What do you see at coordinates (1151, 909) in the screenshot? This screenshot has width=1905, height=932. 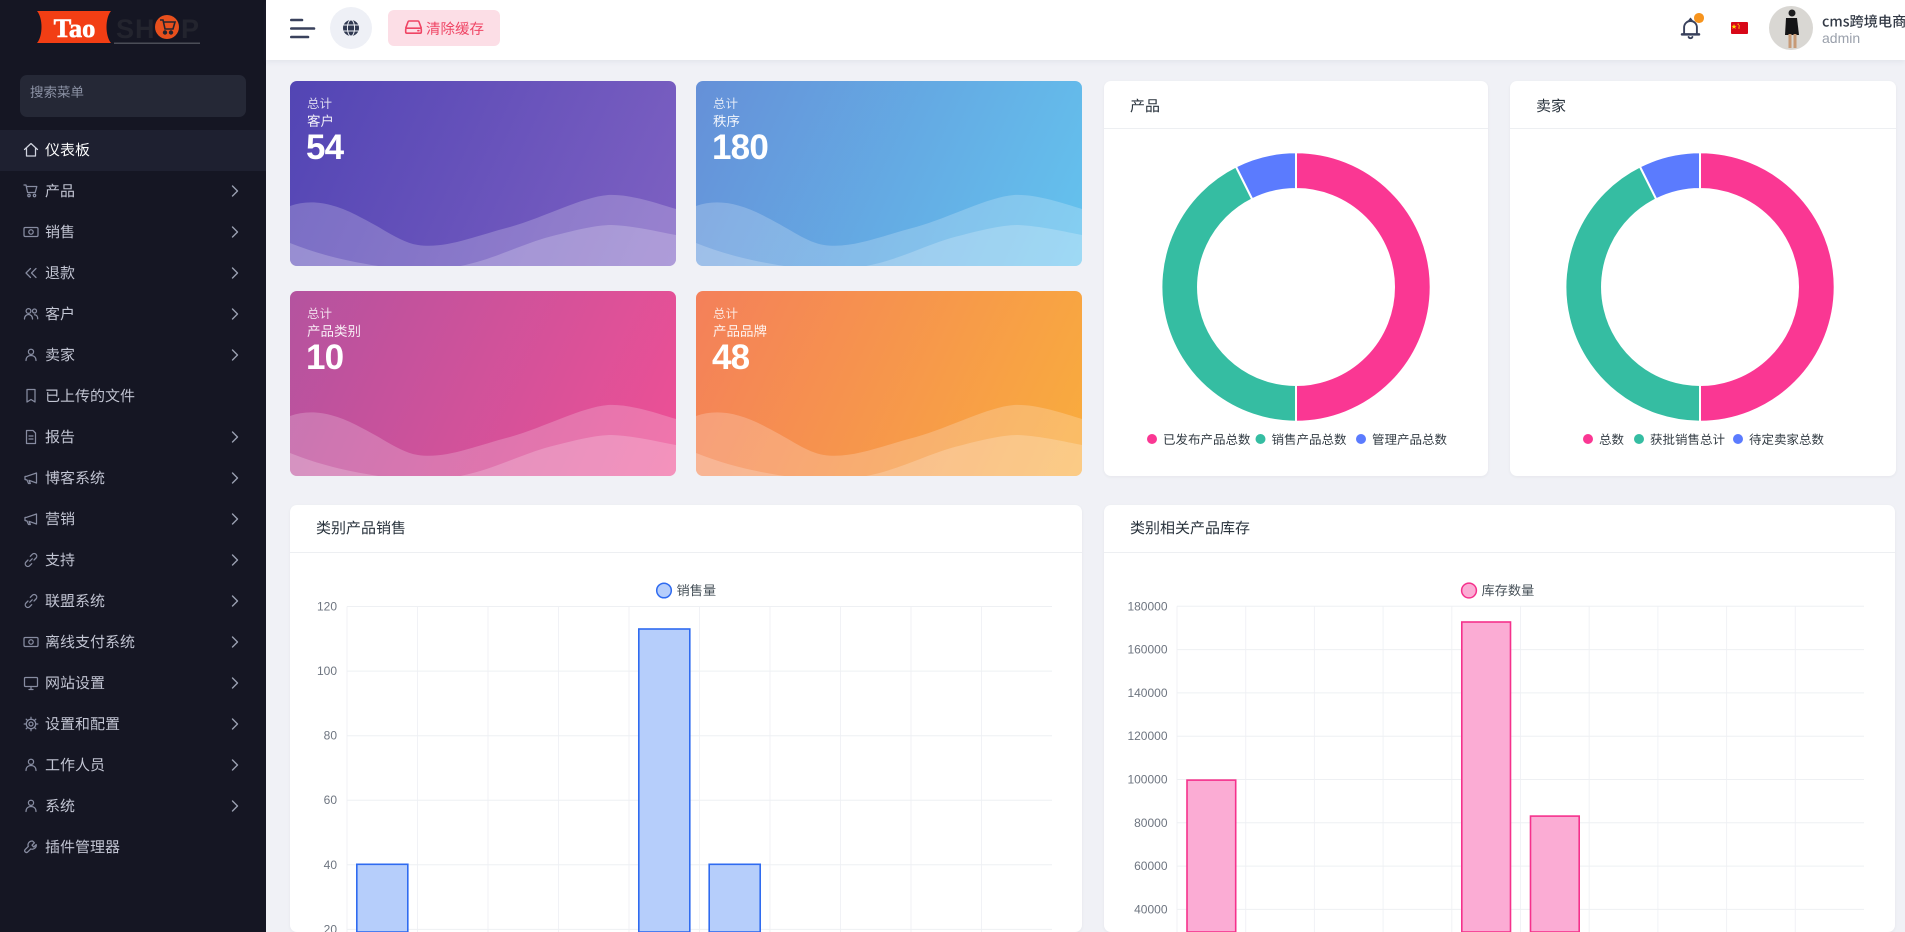 I see `svg-text: 40000` at bounding box center [1151, 909].